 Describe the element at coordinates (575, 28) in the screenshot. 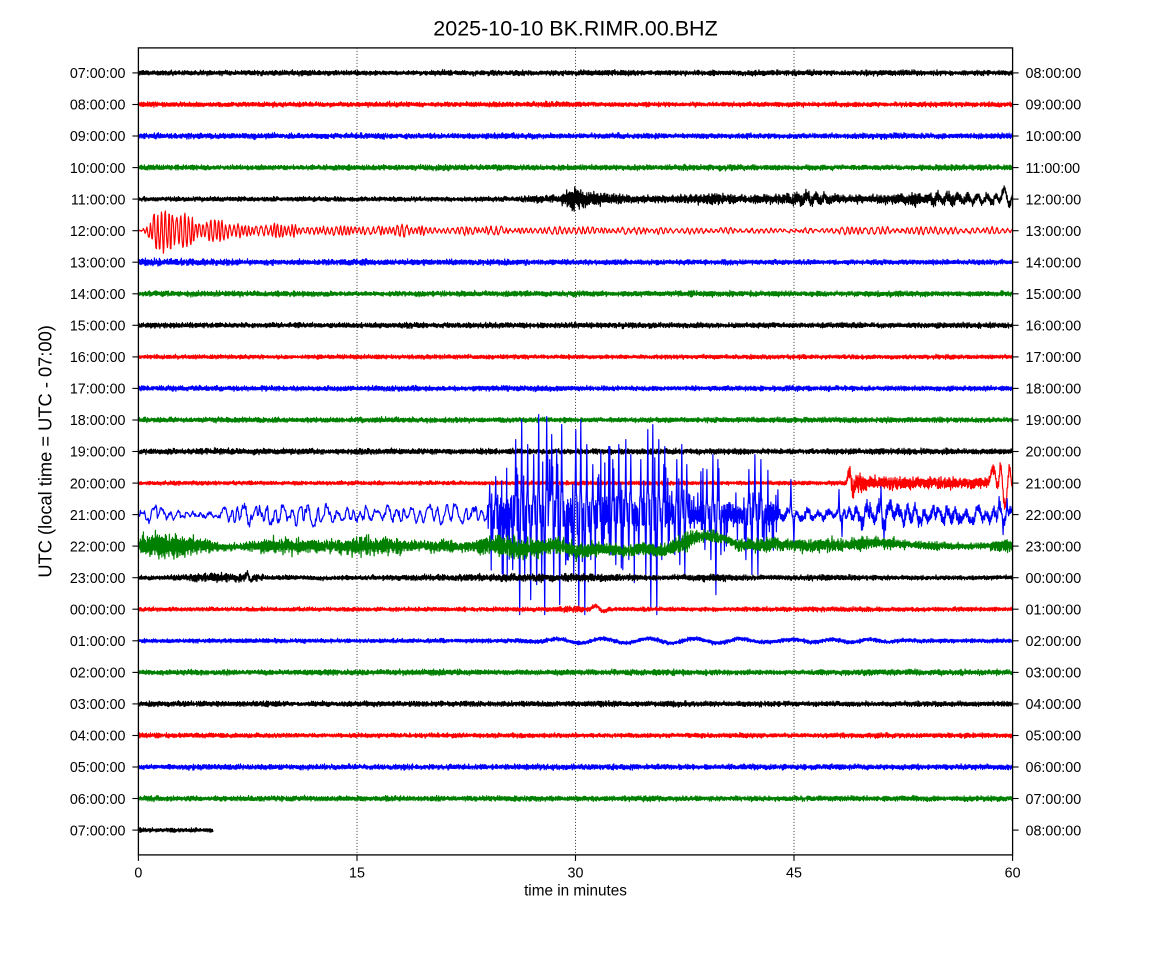

I see `svg-text: 2025-10-10 BK.RIMR.00.BHZ` at that location.